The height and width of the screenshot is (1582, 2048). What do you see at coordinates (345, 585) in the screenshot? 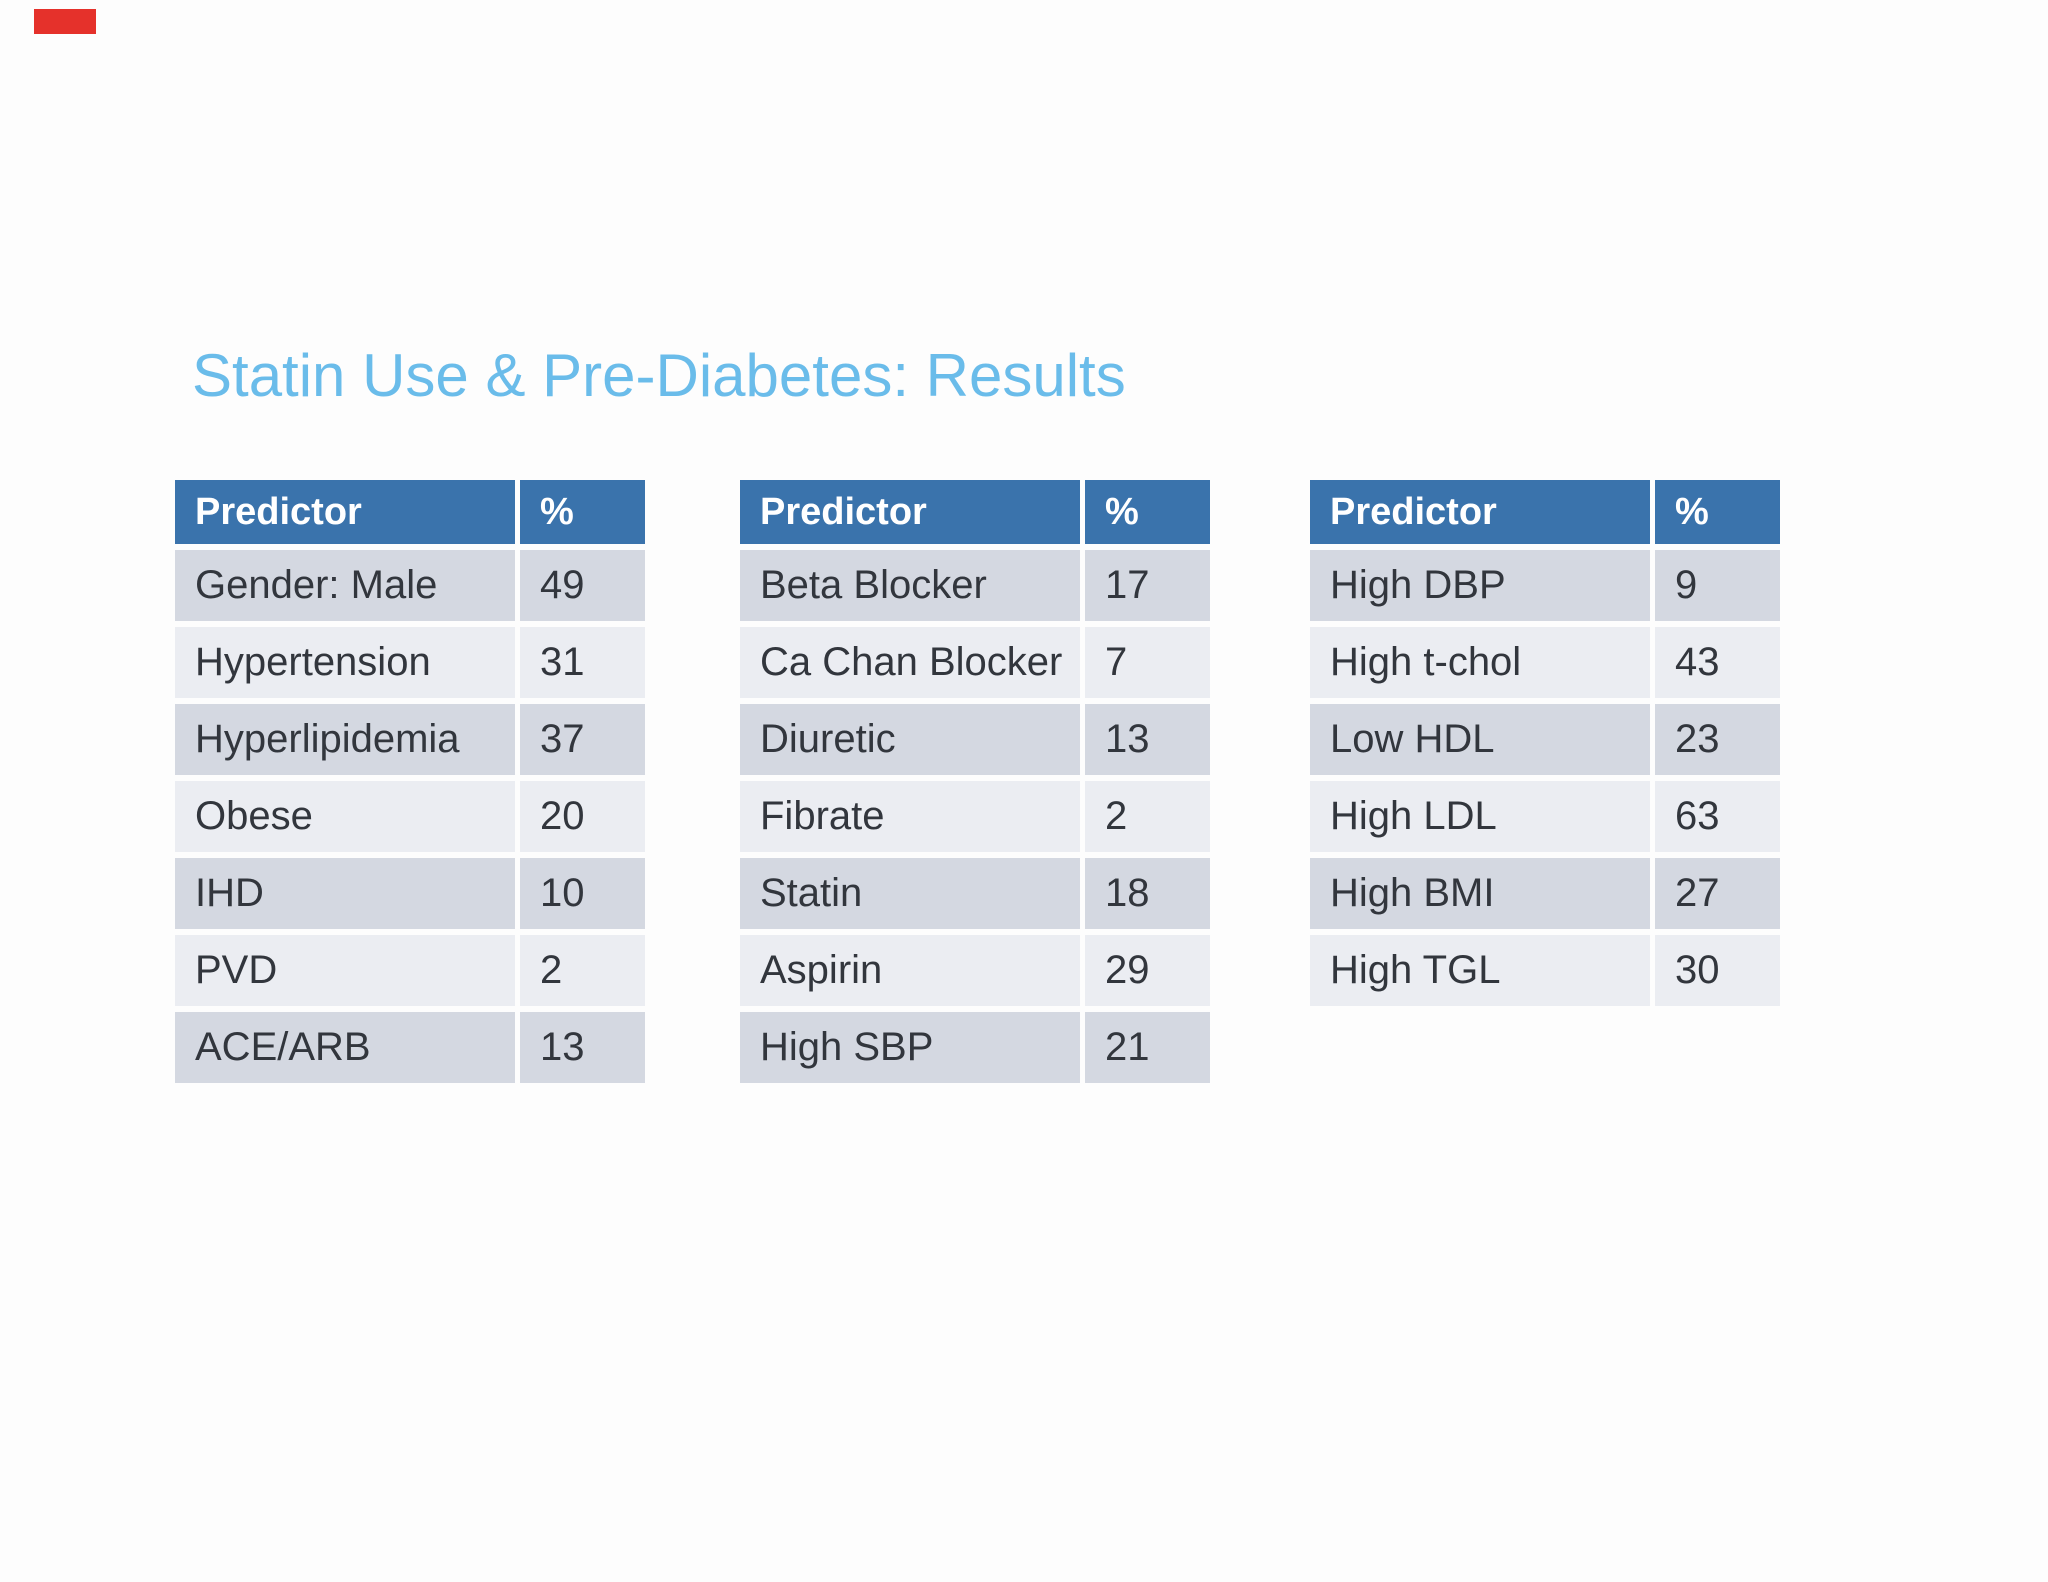
I see `predictor-cell: Gender: Male` at bounding box center [345, 585].